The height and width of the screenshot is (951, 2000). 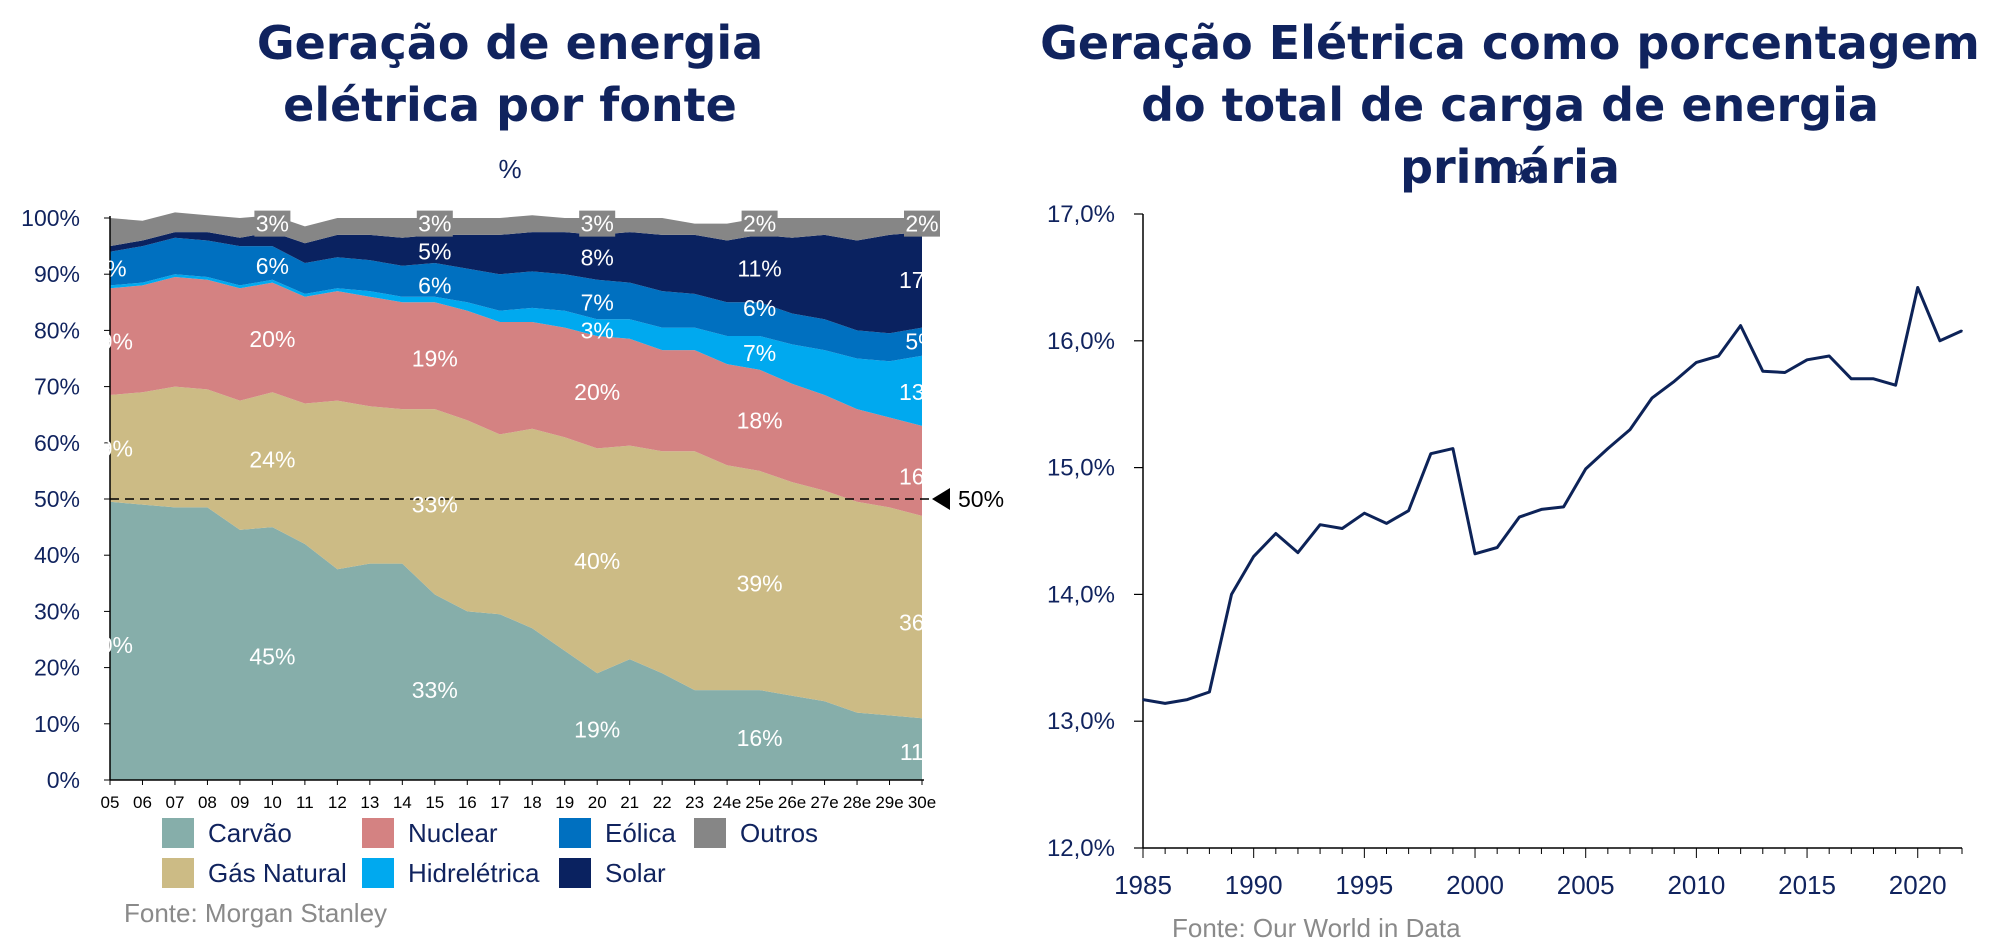 What do you see at coordinates (597, 561) in the screenshot?
I see `data-label: 40%` at bounding box center [597, 561].